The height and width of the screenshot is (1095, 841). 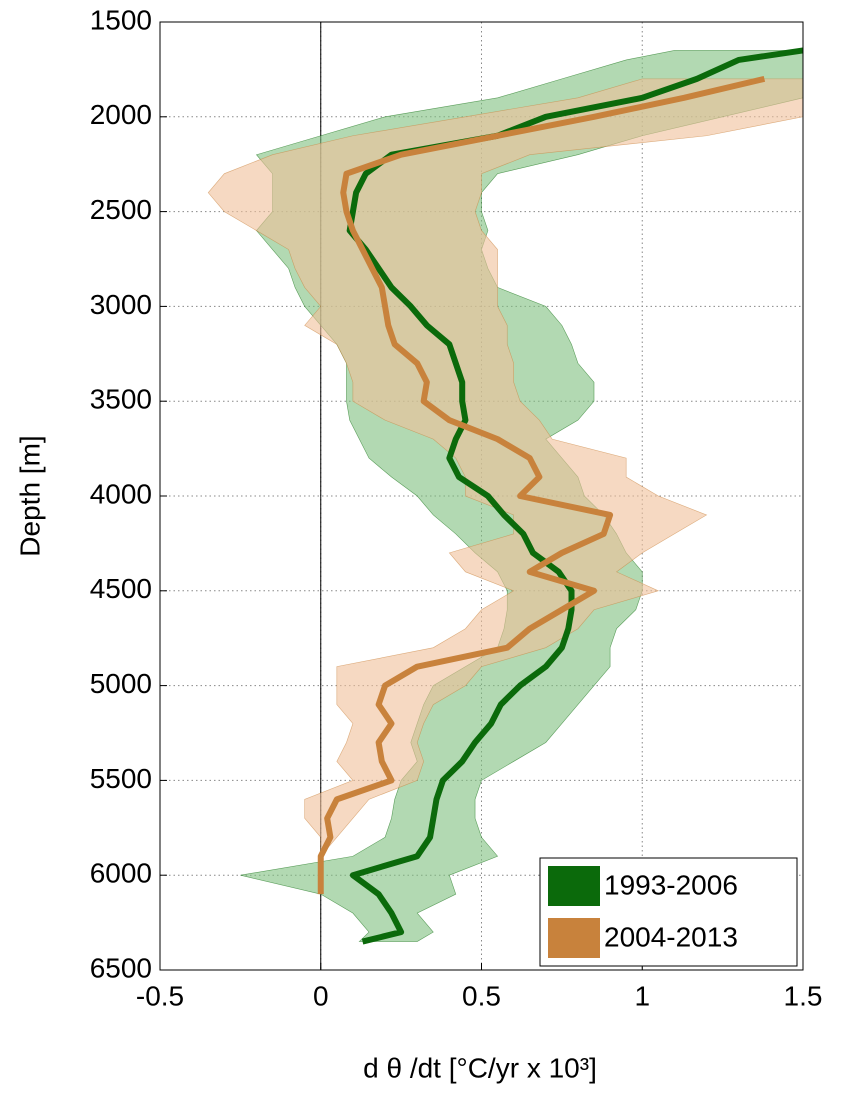 What do you see at coordinates (668, 912) in the screenshot?
I see `legend: 1993-2006 2004-2013` at bounding box center [668, 912].